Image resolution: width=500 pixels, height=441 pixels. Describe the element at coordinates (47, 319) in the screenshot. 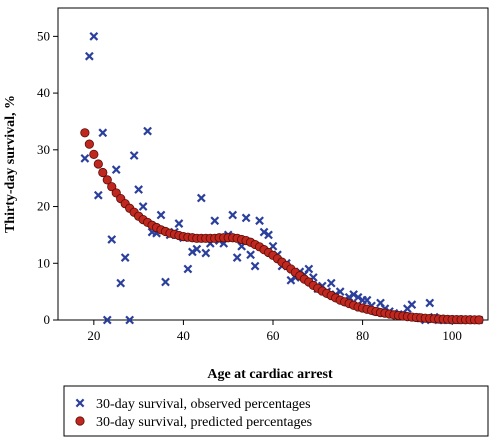

I see `y-tick-label: 0` at that location.